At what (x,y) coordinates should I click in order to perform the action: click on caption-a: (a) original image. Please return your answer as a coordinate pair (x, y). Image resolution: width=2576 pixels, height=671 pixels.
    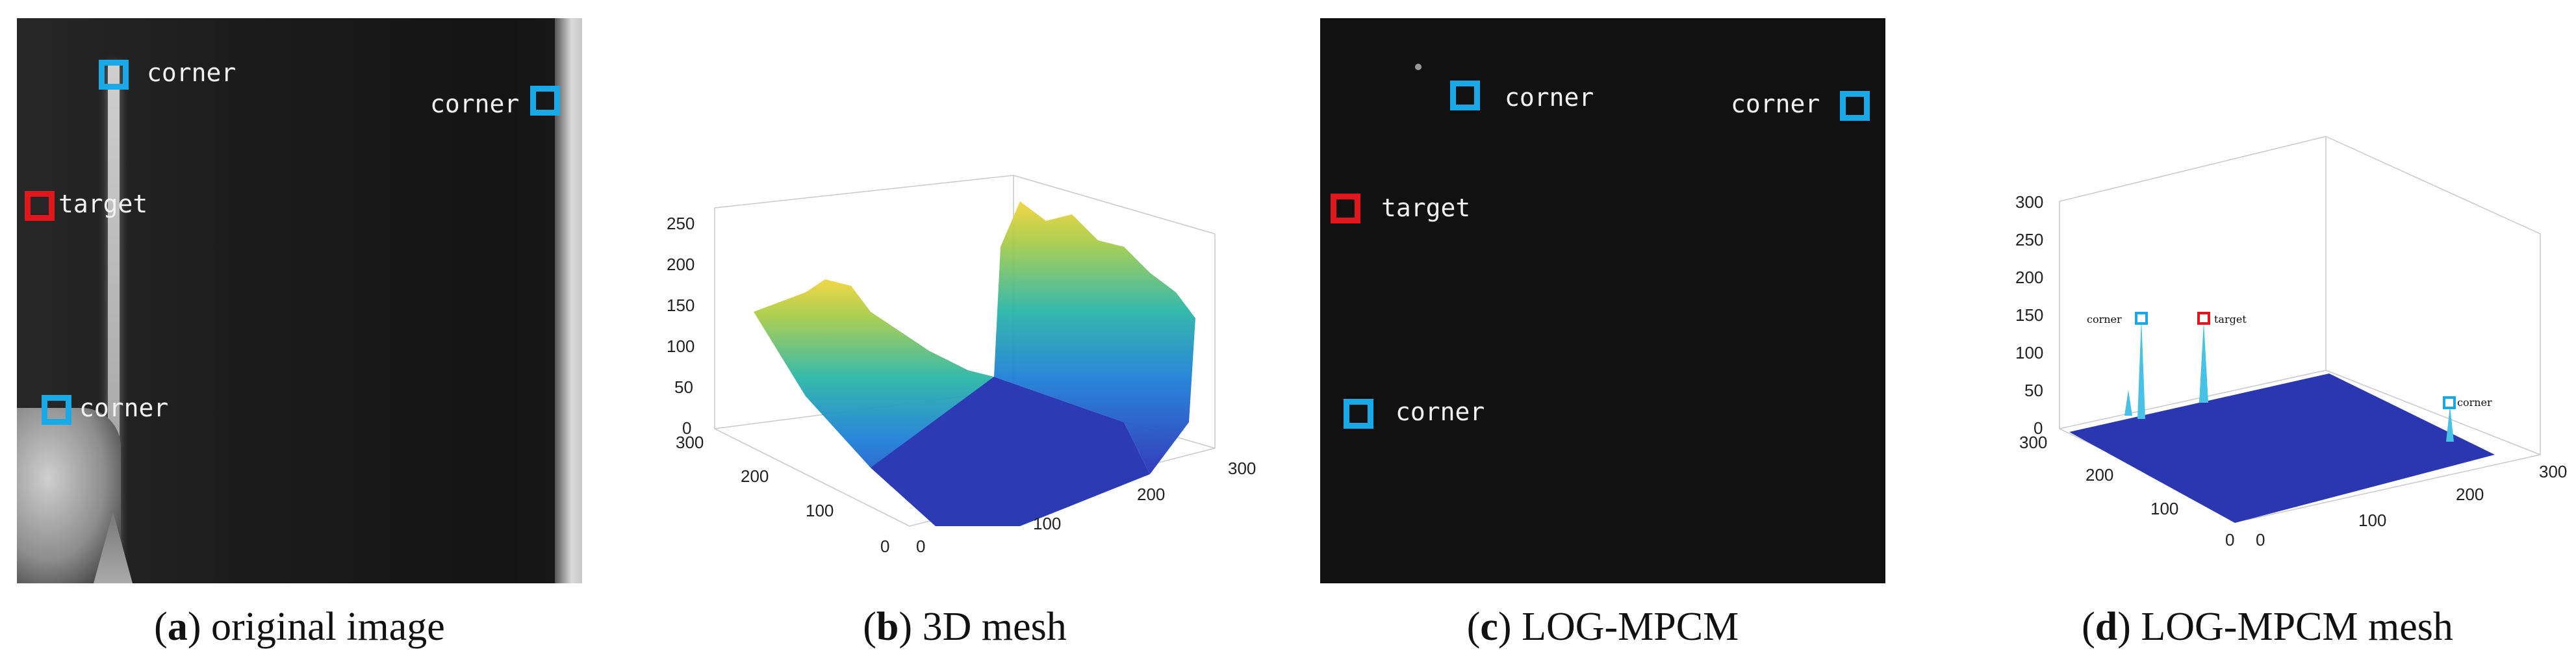
    Looking at the image, I should click on (299, 627).